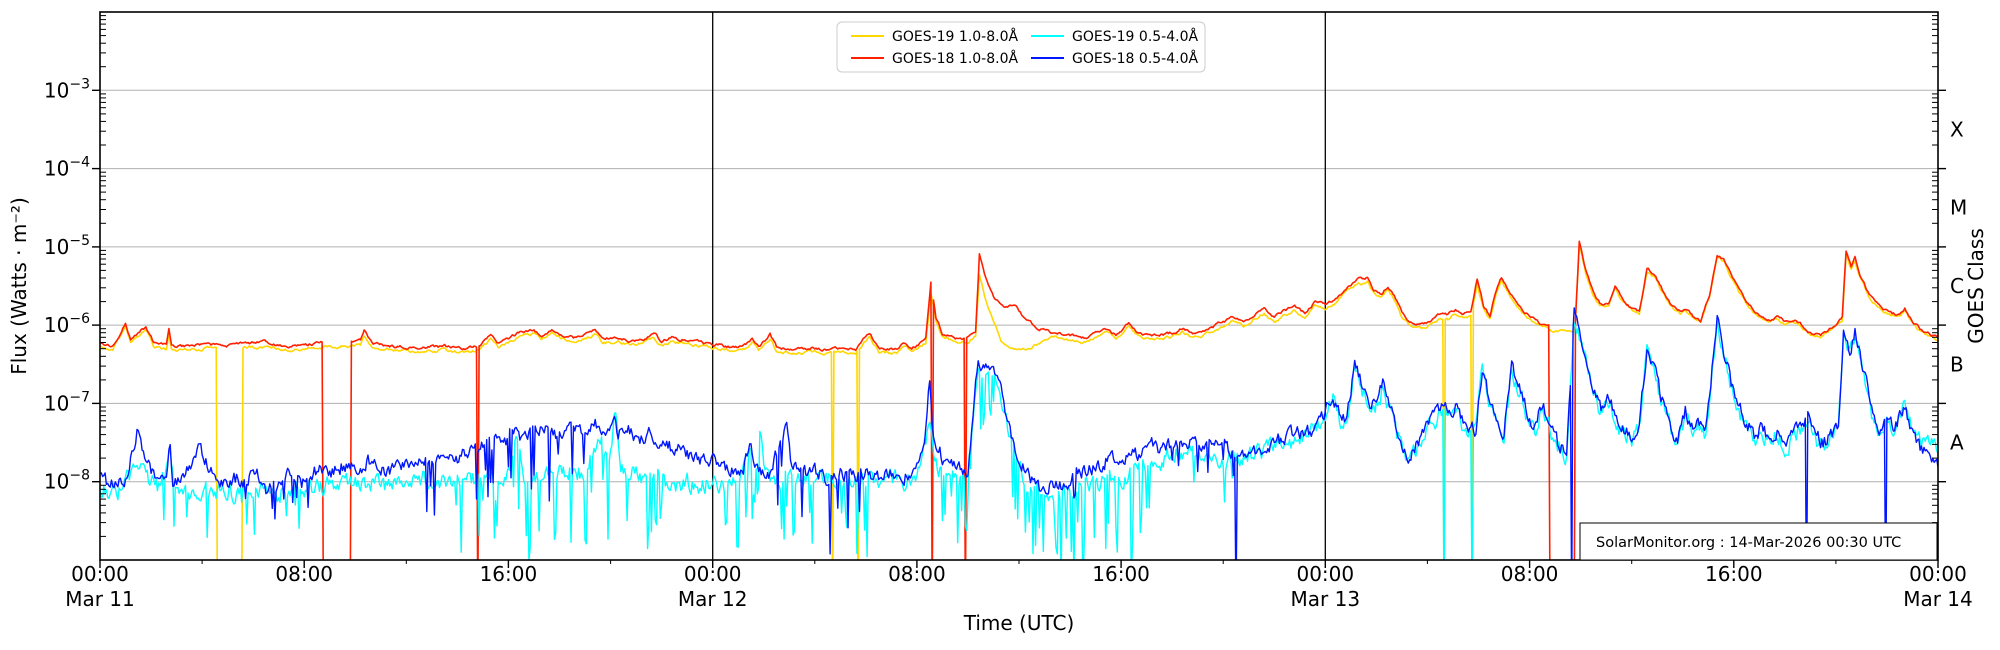  I want to click on legend-frame, so click(1021, 47).